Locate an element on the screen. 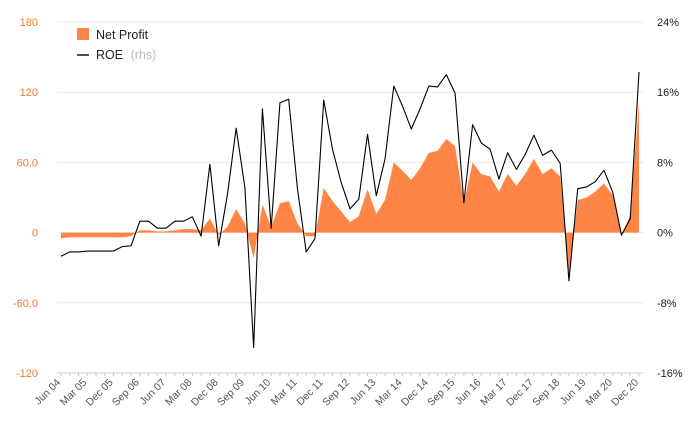  x-axis-tick-label: Dec 17 is located at coordinates (520, 393).